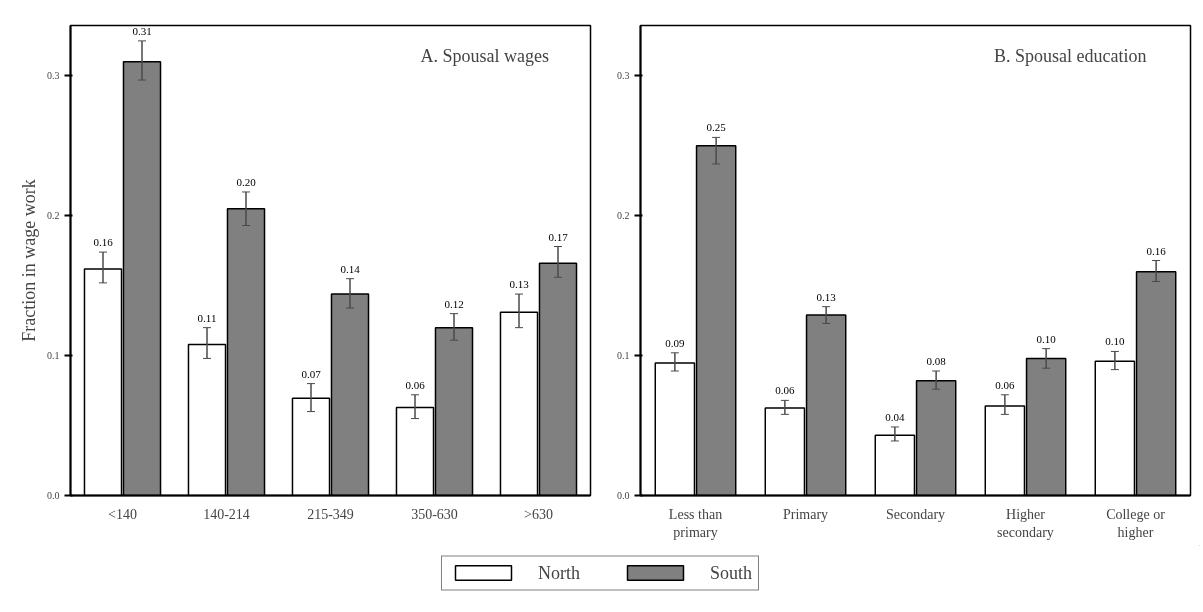 This screenshot has height=612, width=1203. What do you see at coordinates (936, 361) in the screenshot?
I see `data-label: 0.08` at bounding box center [936, 361].